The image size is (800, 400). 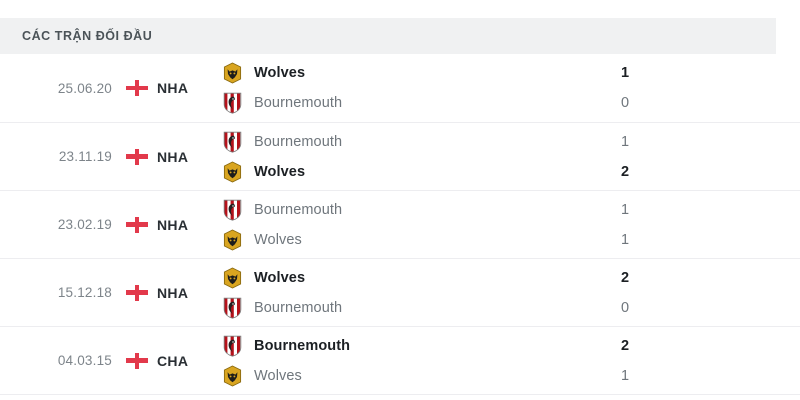 What do you see at coordinates (84, 292) in the screenshot?
I see `match-date: 15.12.18` at bounding box center [84, 292].